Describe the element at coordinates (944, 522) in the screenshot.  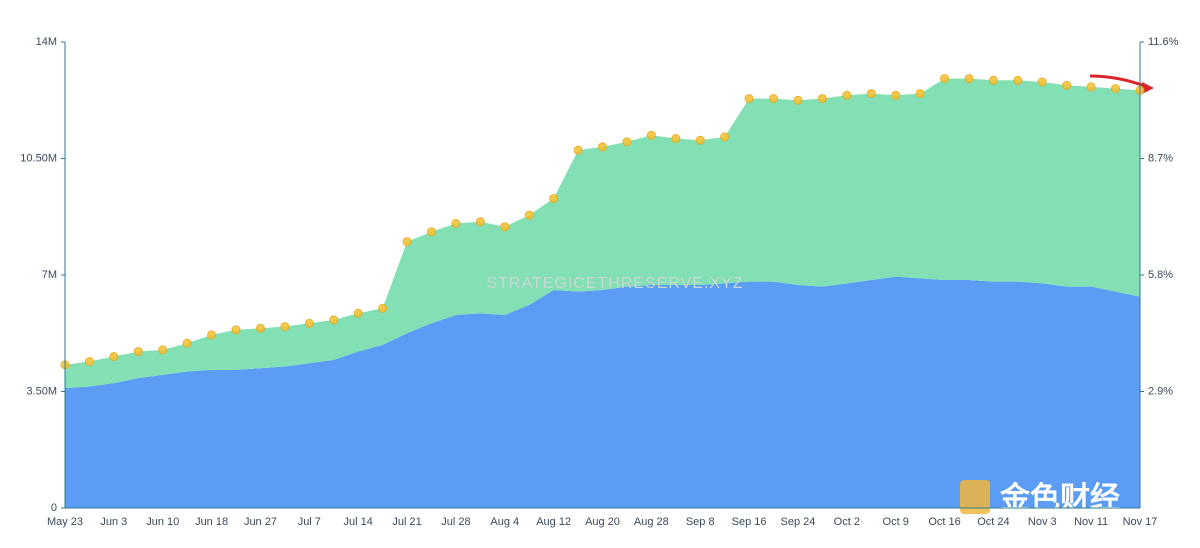
I see `x-tick-label: Oct 16` at that location.